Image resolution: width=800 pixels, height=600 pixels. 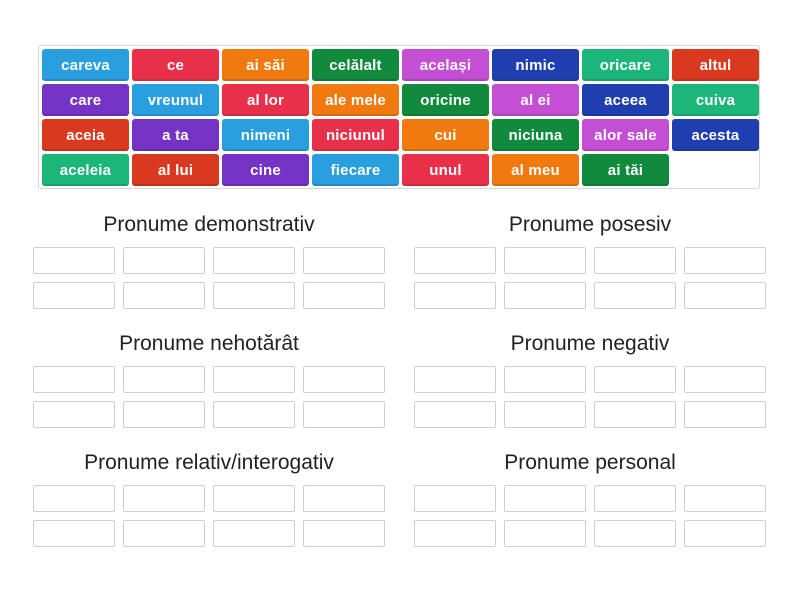 I want to click on word-tile: al lui, so click(x=175, y=170).